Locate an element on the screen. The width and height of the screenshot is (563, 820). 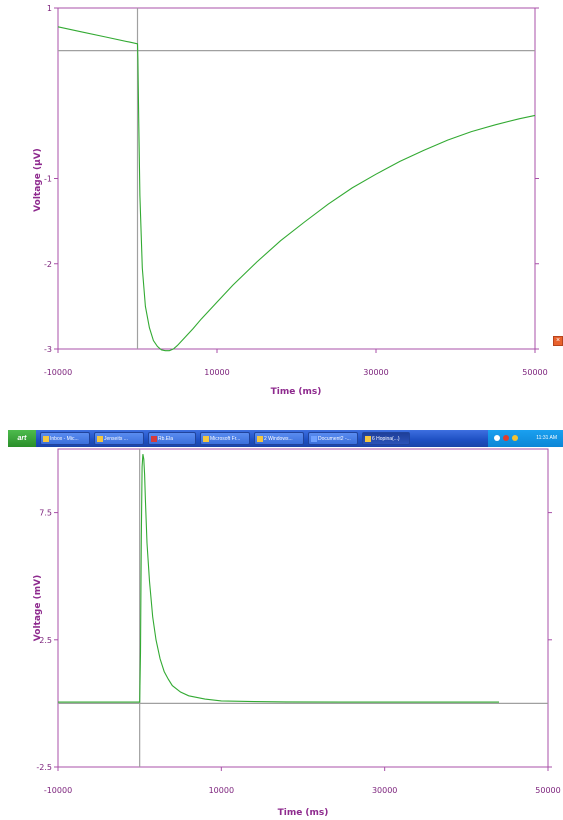
folder-icon is located at coordinates (260, 439).